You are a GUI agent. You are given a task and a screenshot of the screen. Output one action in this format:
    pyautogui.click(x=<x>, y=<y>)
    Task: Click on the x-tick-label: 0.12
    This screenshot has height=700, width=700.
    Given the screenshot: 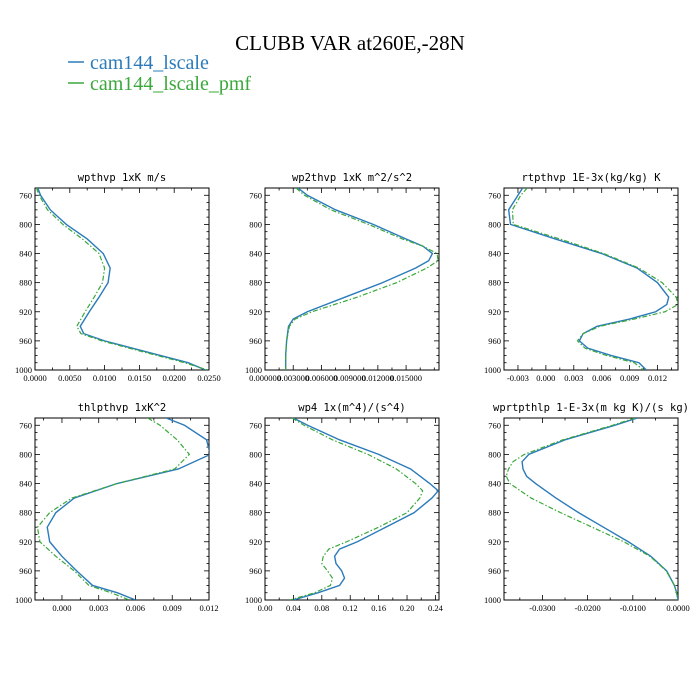 What is the action you would take?
    pyautogui.click(x=350, y=608)
    